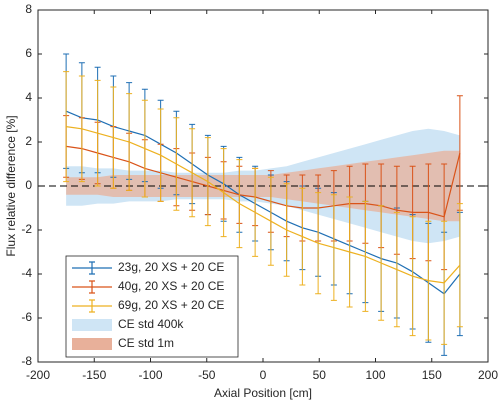 Image resolution: width=500 pixels, height=406 pixels. What do you see at coordinates (171, 305) in the screenshot?
I see `legend-label: 69g, 20 XS + 20 CE` at bounding box center [171, 305].